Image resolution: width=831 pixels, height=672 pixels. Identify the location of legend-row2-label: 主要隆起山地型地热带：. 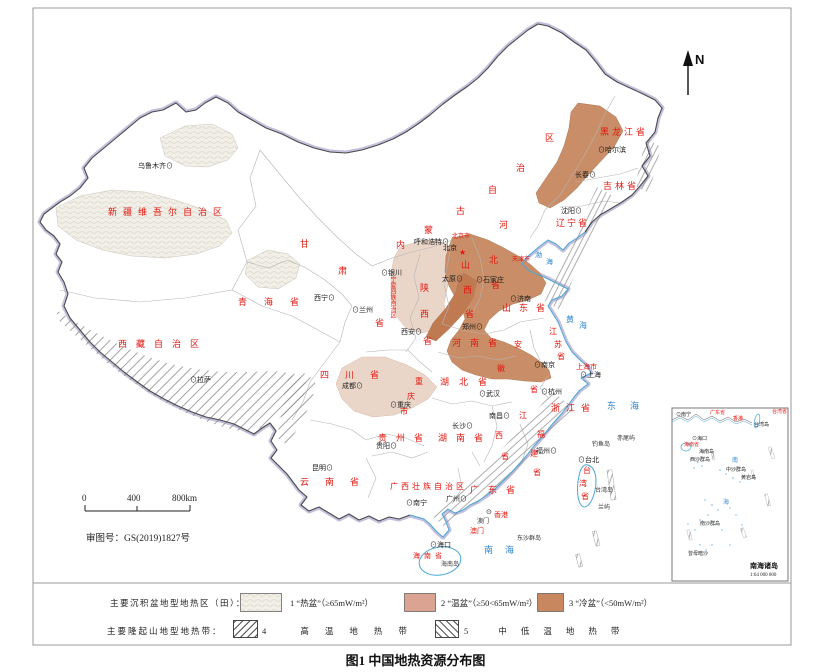
(165, 631).